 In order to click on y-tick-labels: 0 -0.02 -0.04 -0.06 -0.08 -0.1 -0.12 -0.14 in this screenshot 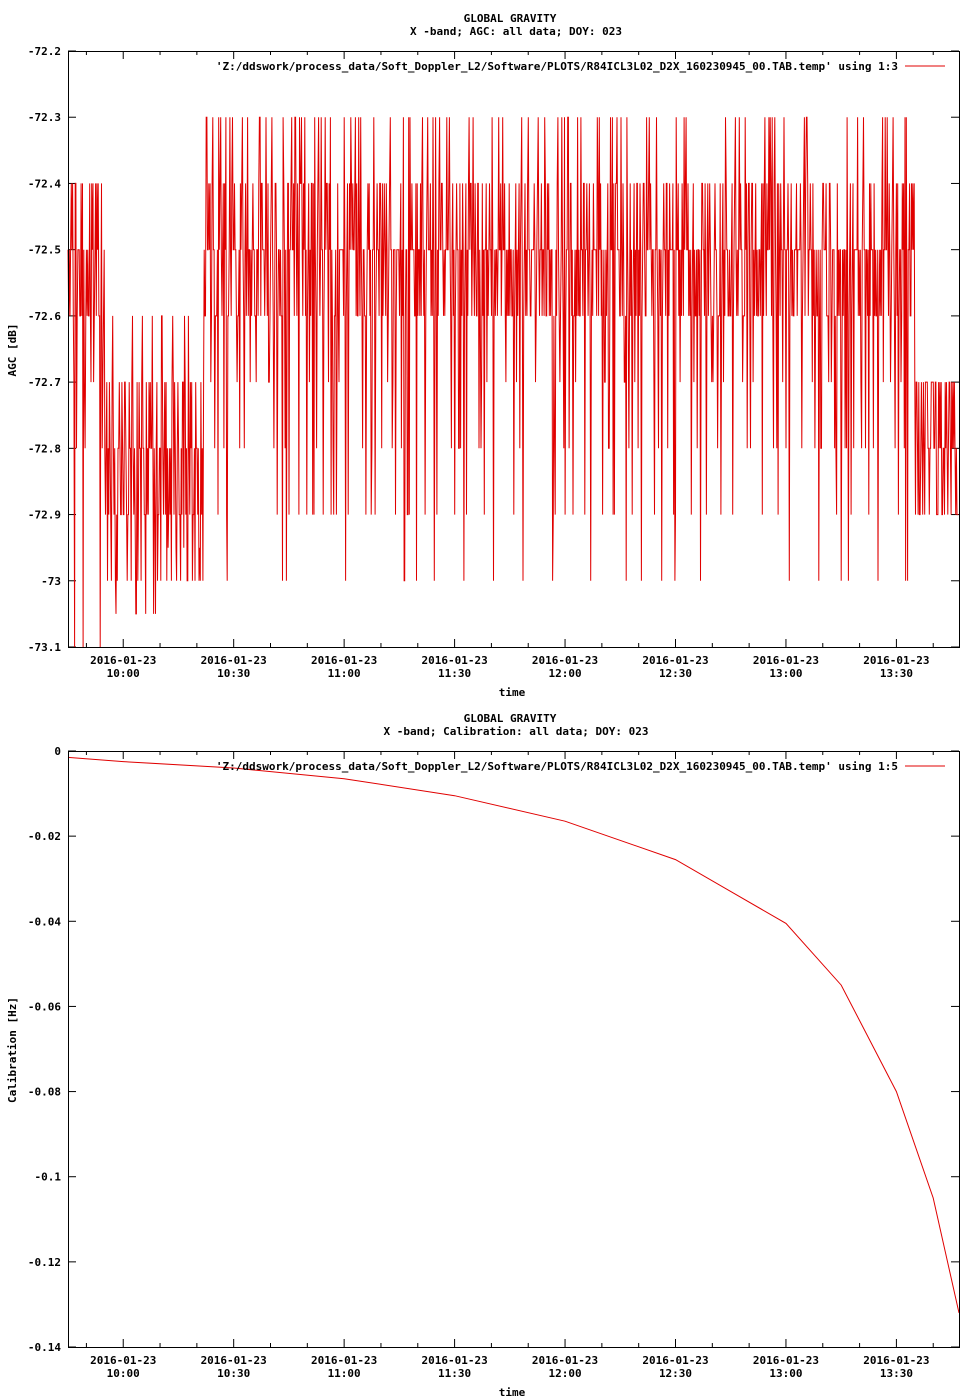, I will do `click(44, 1049)`.